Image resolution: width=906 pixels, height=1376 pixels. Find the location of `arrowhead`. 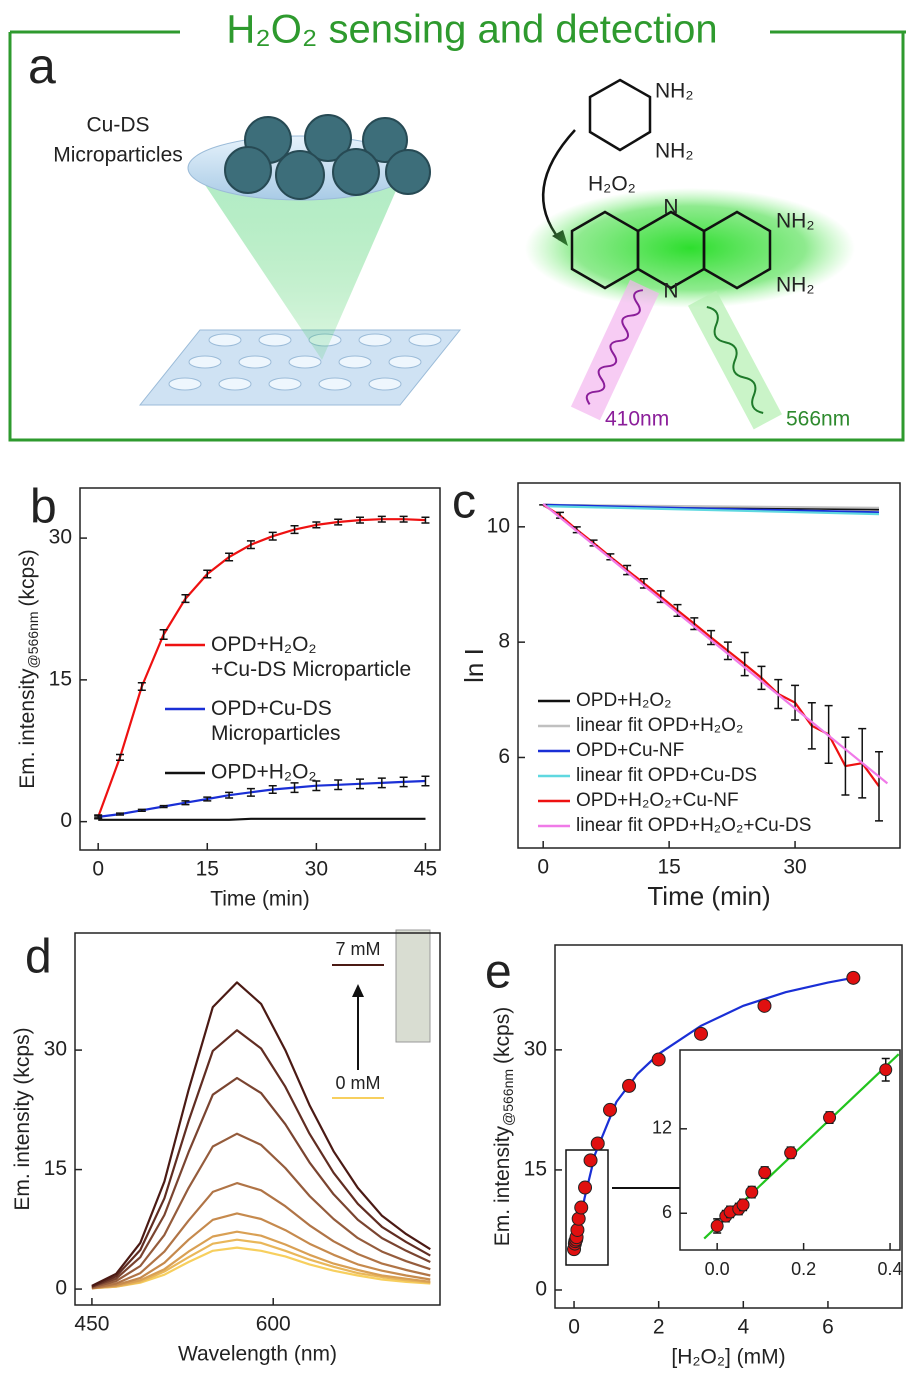

arrowhead is located at coordinates (358, 990).